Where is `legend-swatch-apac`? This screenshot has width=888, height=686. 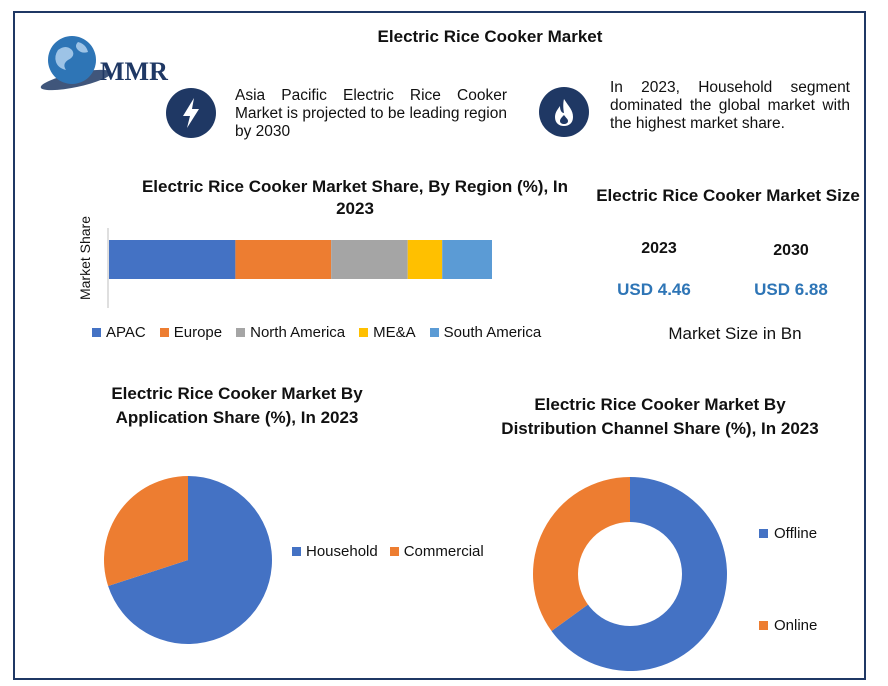
legend-swatch-apac is located at coordinates (96, 332).